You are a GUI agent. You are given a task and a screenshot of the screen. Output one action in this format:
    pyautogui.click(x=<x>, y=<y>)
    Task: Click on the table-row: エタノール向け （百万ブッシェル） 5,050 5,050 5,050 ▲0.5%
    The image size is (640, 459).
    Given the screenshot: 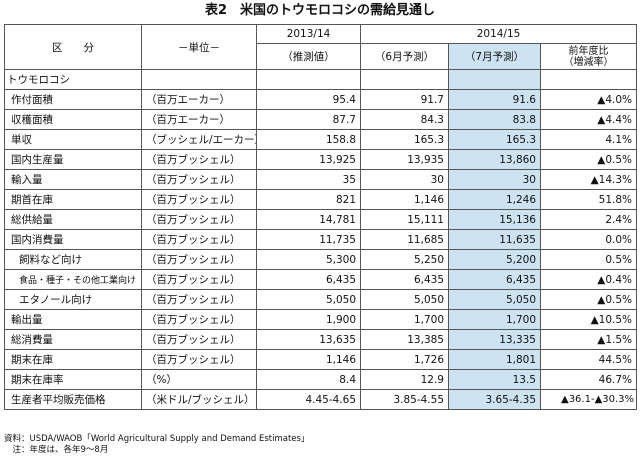 What is the action you would take?
    pyautogui.click(x=321, y=299)
    